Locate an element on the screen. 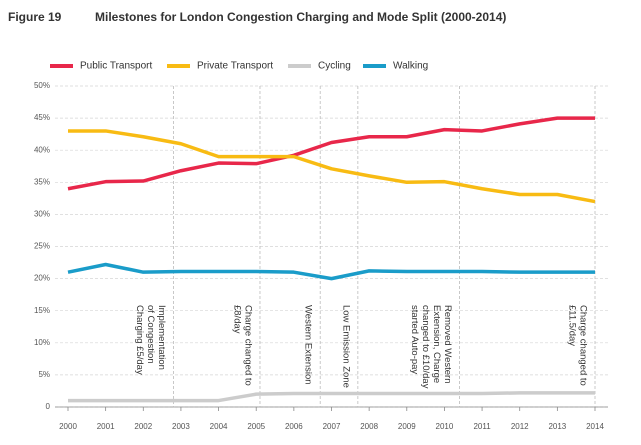 The image size is (641, 445). milestone-text: Implementation is located at coordinates (161, 337).